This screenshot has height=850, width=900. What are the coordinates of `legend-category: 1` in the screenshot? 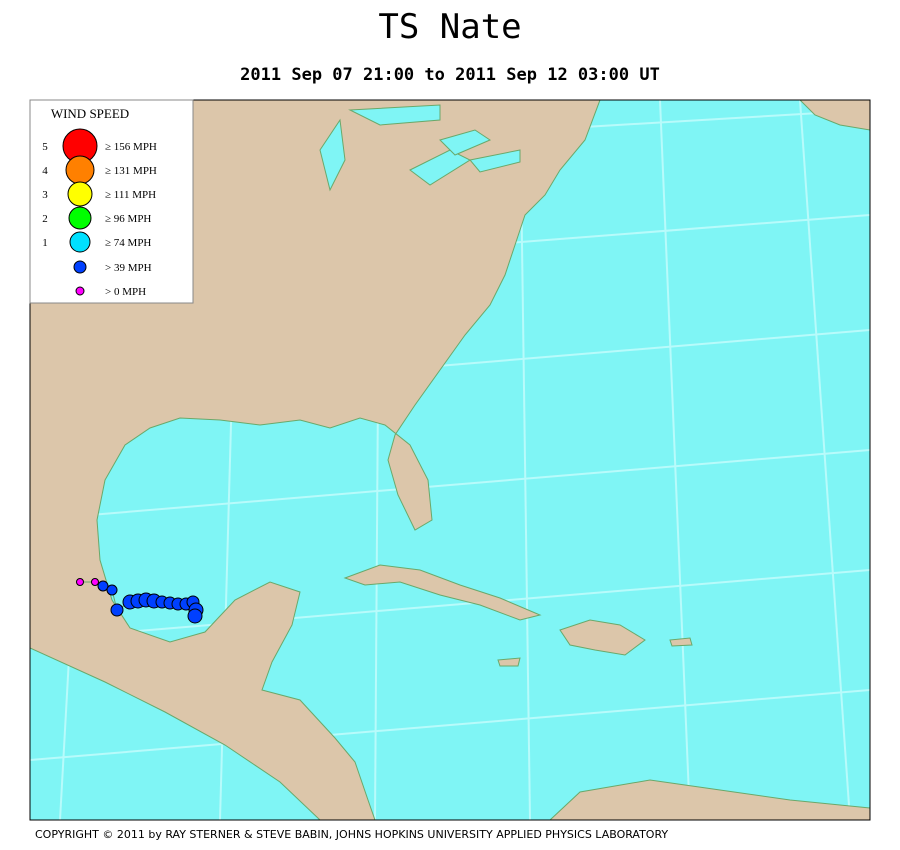 It's located at (45, 243).